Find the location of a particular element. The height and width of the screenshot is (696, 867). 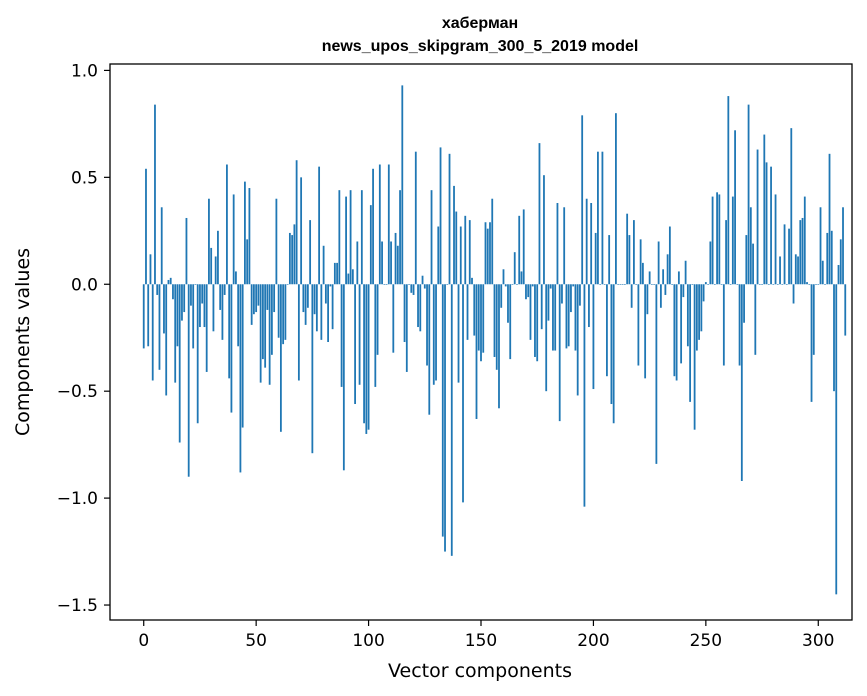

x-tick-label: 50 is located at coordinates (256, 641).